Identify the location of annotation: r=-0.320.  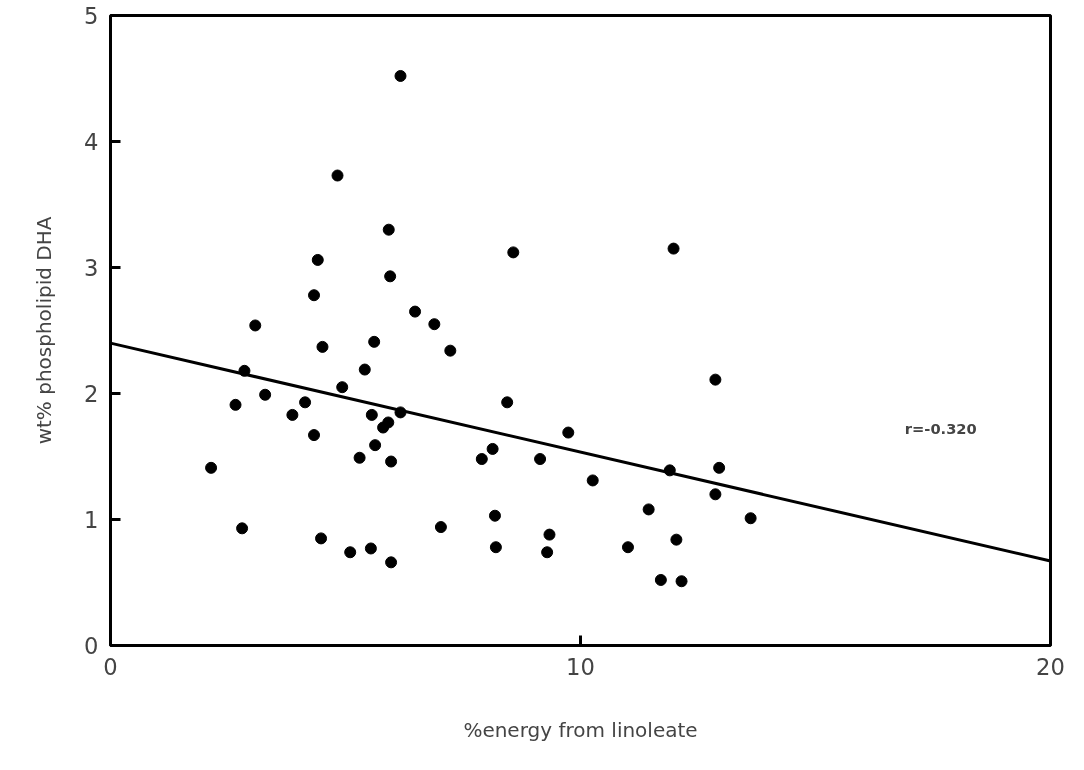
(940, 429).